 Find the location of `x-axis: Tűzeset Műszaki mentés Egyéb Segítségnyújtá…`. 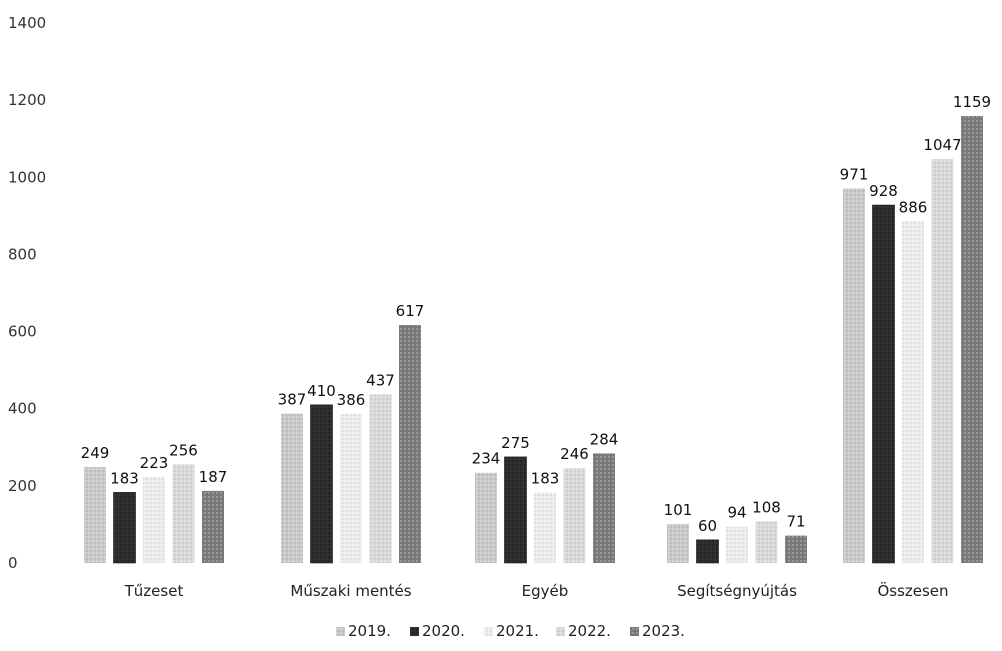

x-axis: Tűzeset Műszaki mentés Egyéb Segítségnyújtá… is located at coordinates (536, 590).